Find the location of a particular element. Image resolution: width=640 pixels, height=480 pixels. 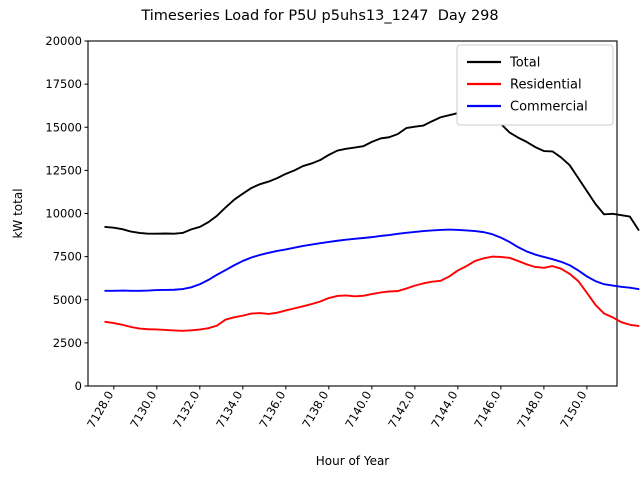

y-tick-label: 10000 is located at coordinates (63, 214).